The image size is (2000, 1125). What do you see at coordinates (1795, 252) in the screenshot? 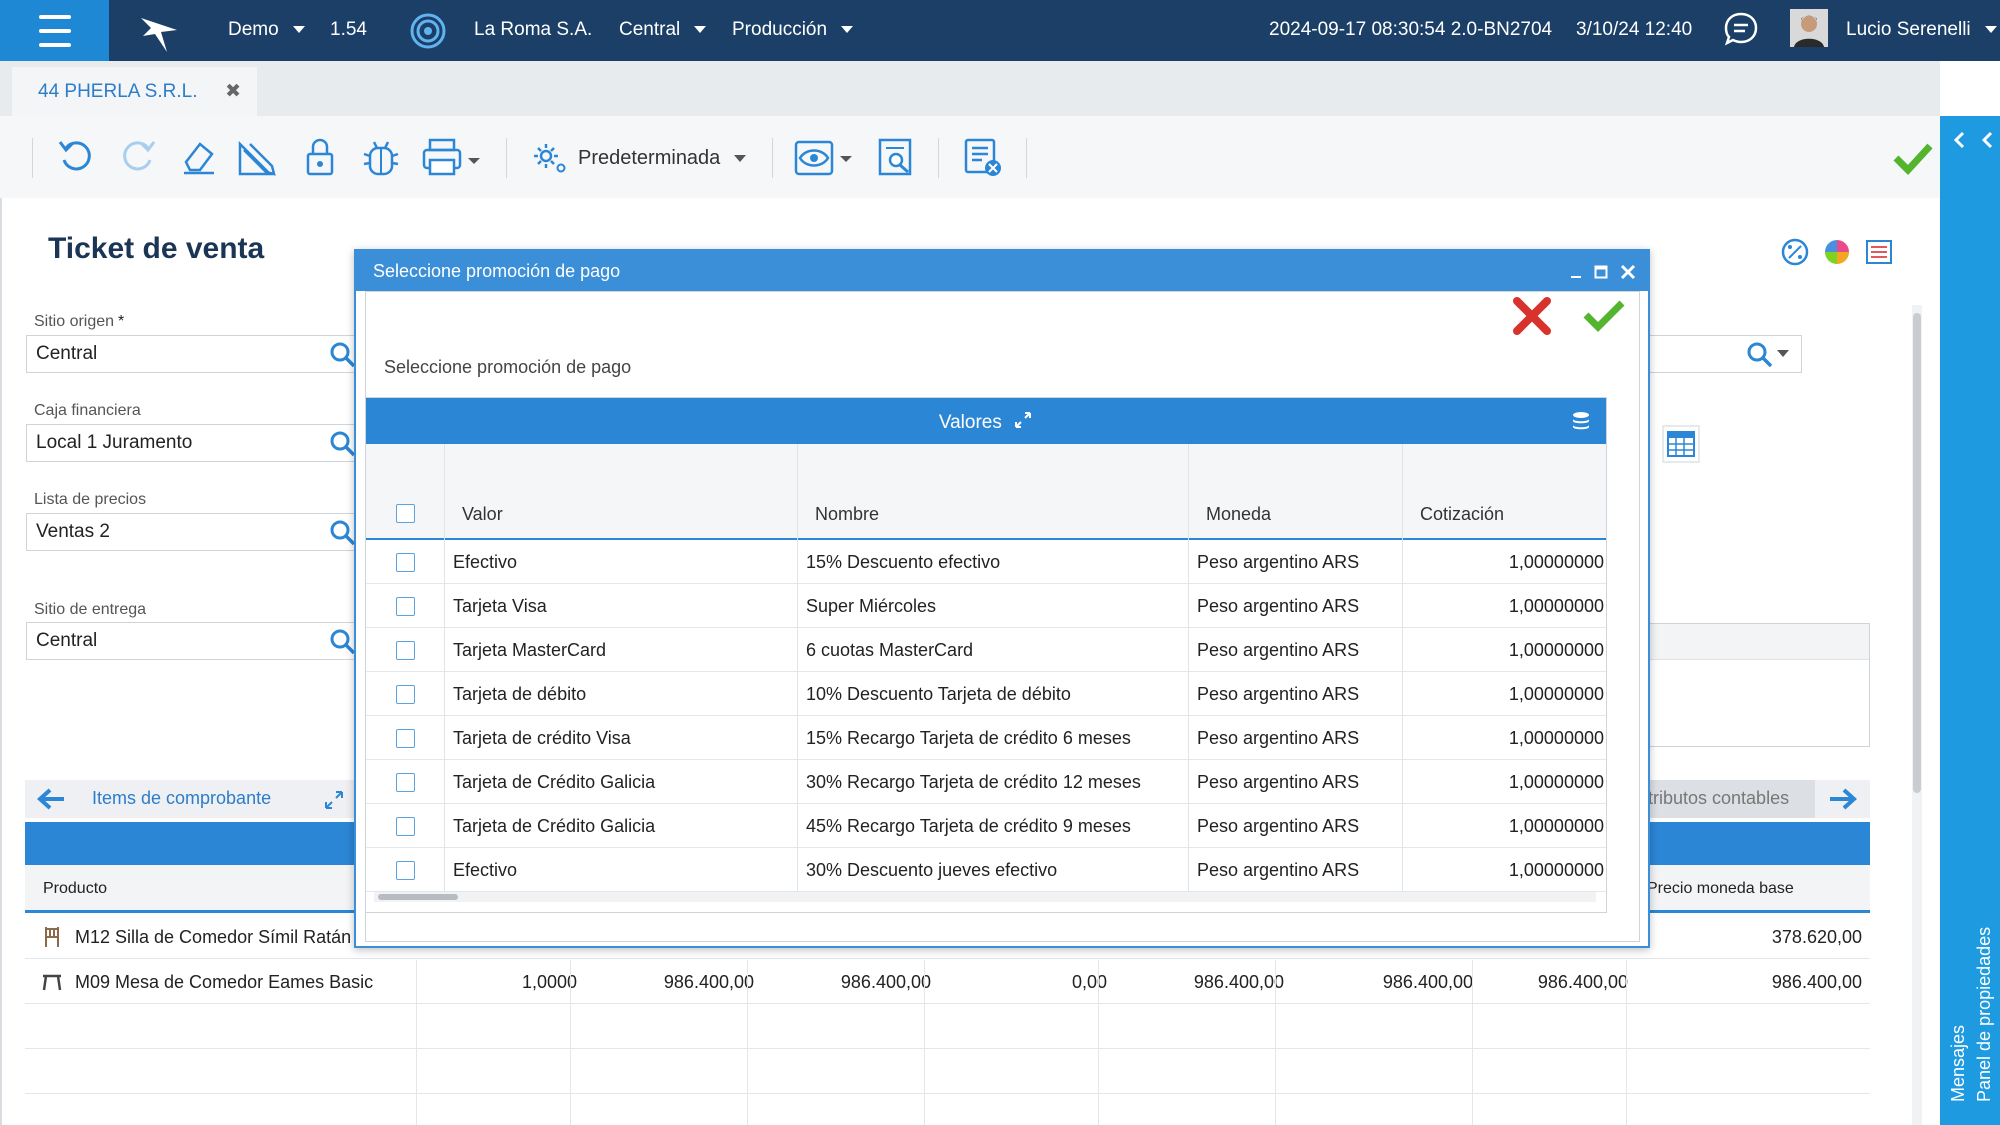
I see `percent-icon` at bounding box center [1795, 252].